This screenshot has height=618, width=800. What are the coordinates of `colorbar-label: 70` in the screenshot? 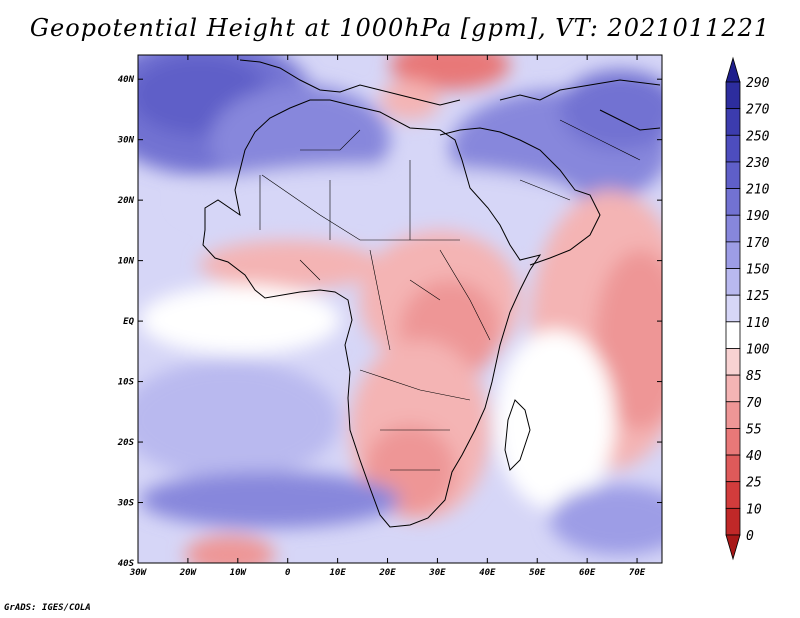 It's located at (754, 403).